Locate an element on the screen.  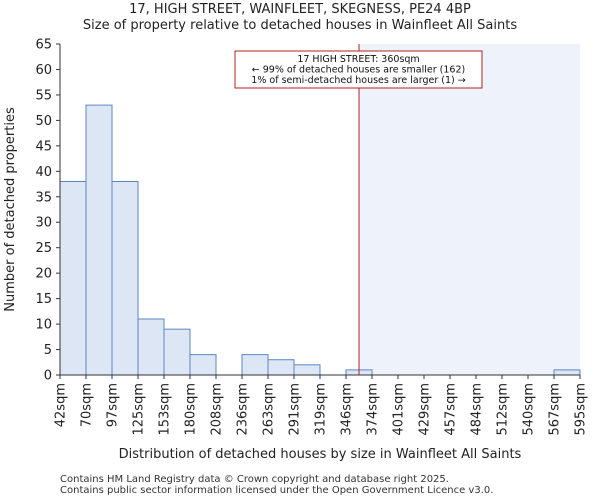
x-tick-label: 125sqm is located at coordinates (139, 409).